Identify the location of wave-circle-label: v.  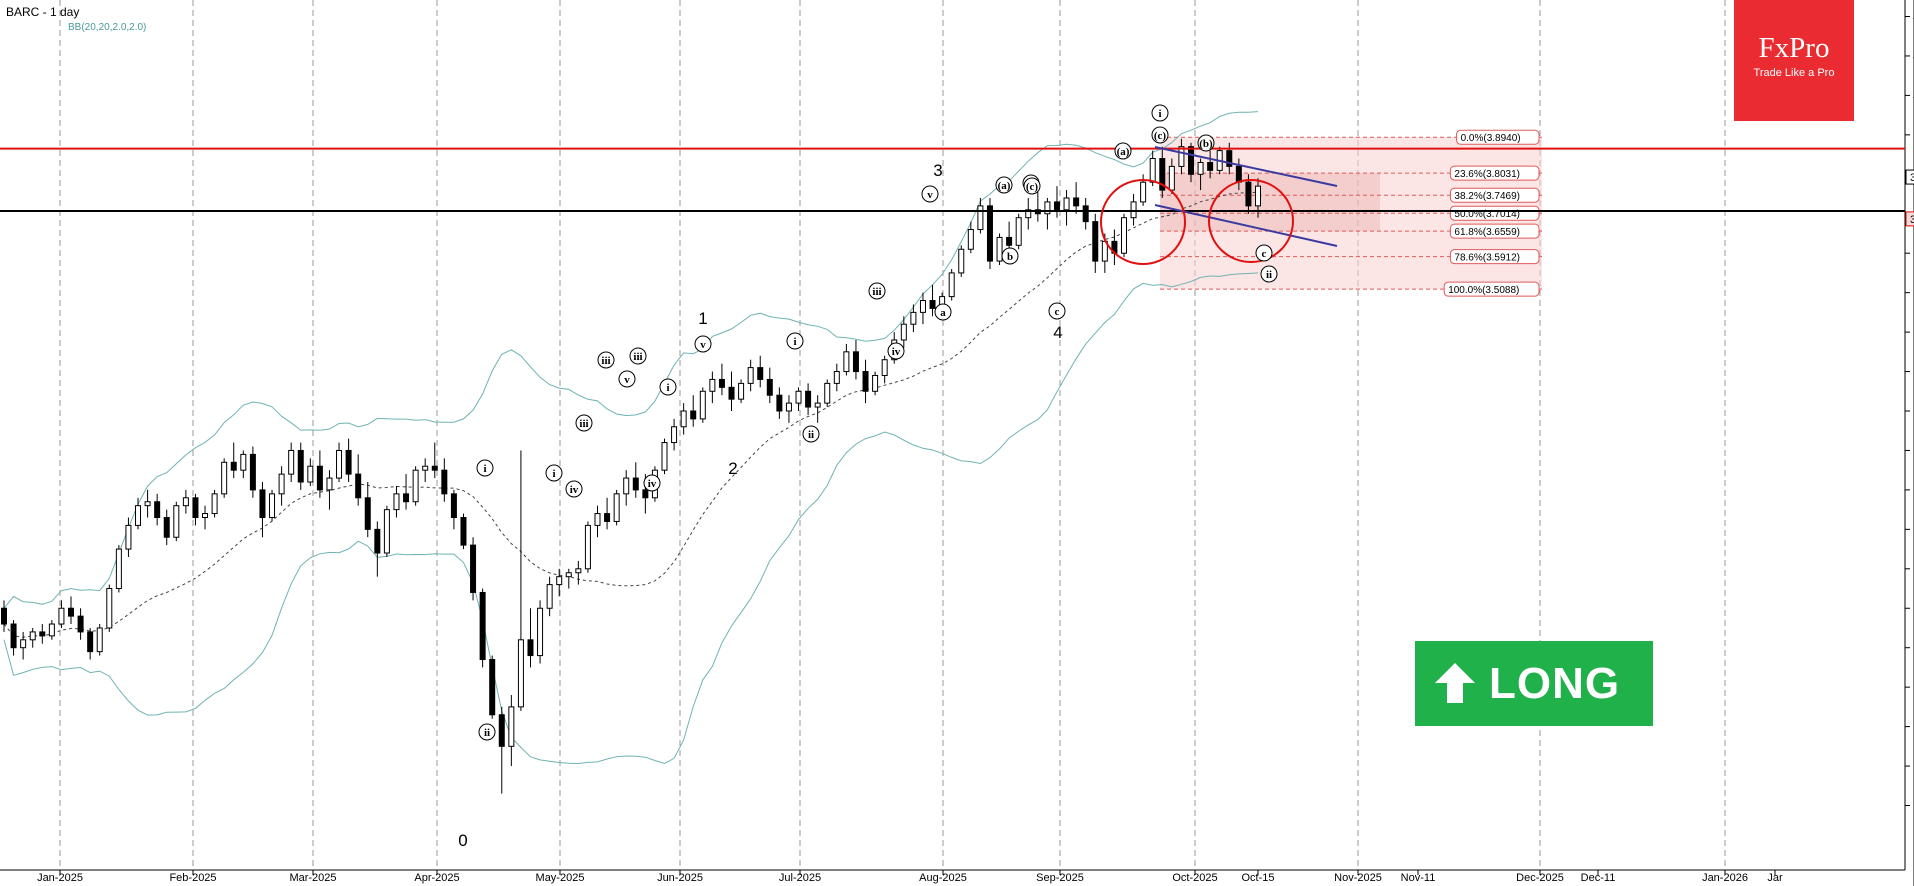
(930, 195).